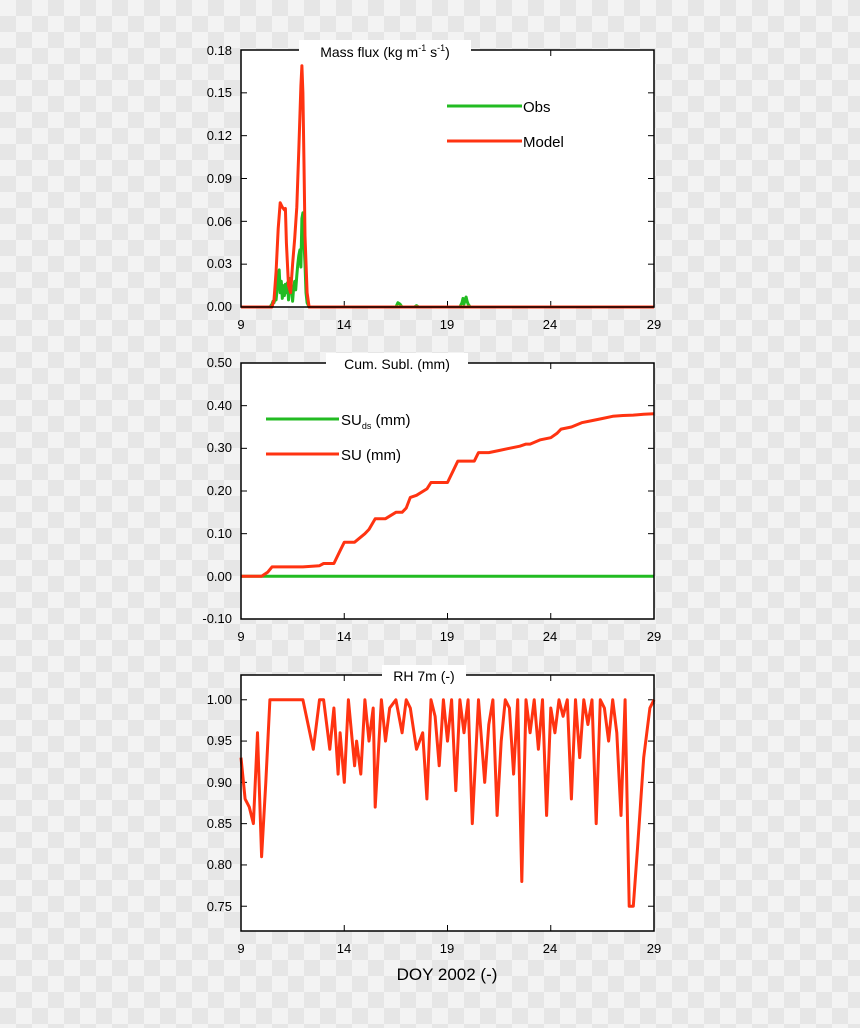 This screenshot has width=860, height=1028. I want to click on panel-3-ytick-label: 0.75, so click(219, 906).